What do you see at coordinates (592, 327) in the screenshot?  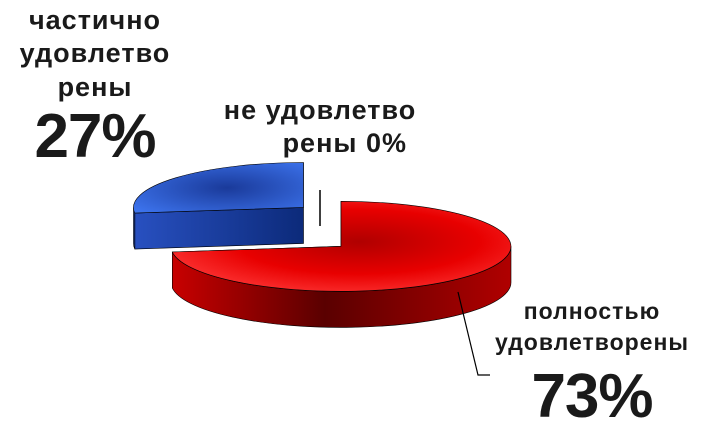 I see `slice-name-full: полностью удовлетворены` at bounding box center [592, 327].